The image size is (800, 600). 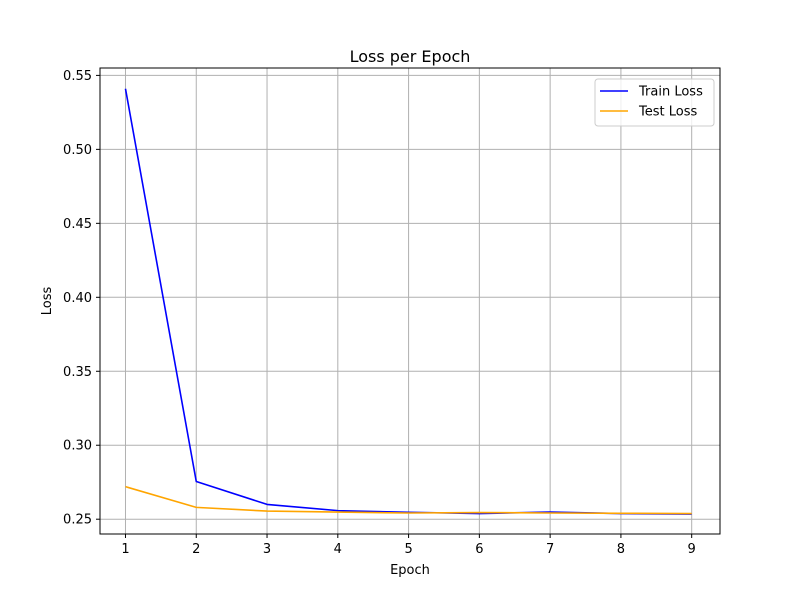 What do you see at coordinates (77, 520) in the screenshot?
I see `y-tick-label: 0.25` at bounding box center [77, 520].